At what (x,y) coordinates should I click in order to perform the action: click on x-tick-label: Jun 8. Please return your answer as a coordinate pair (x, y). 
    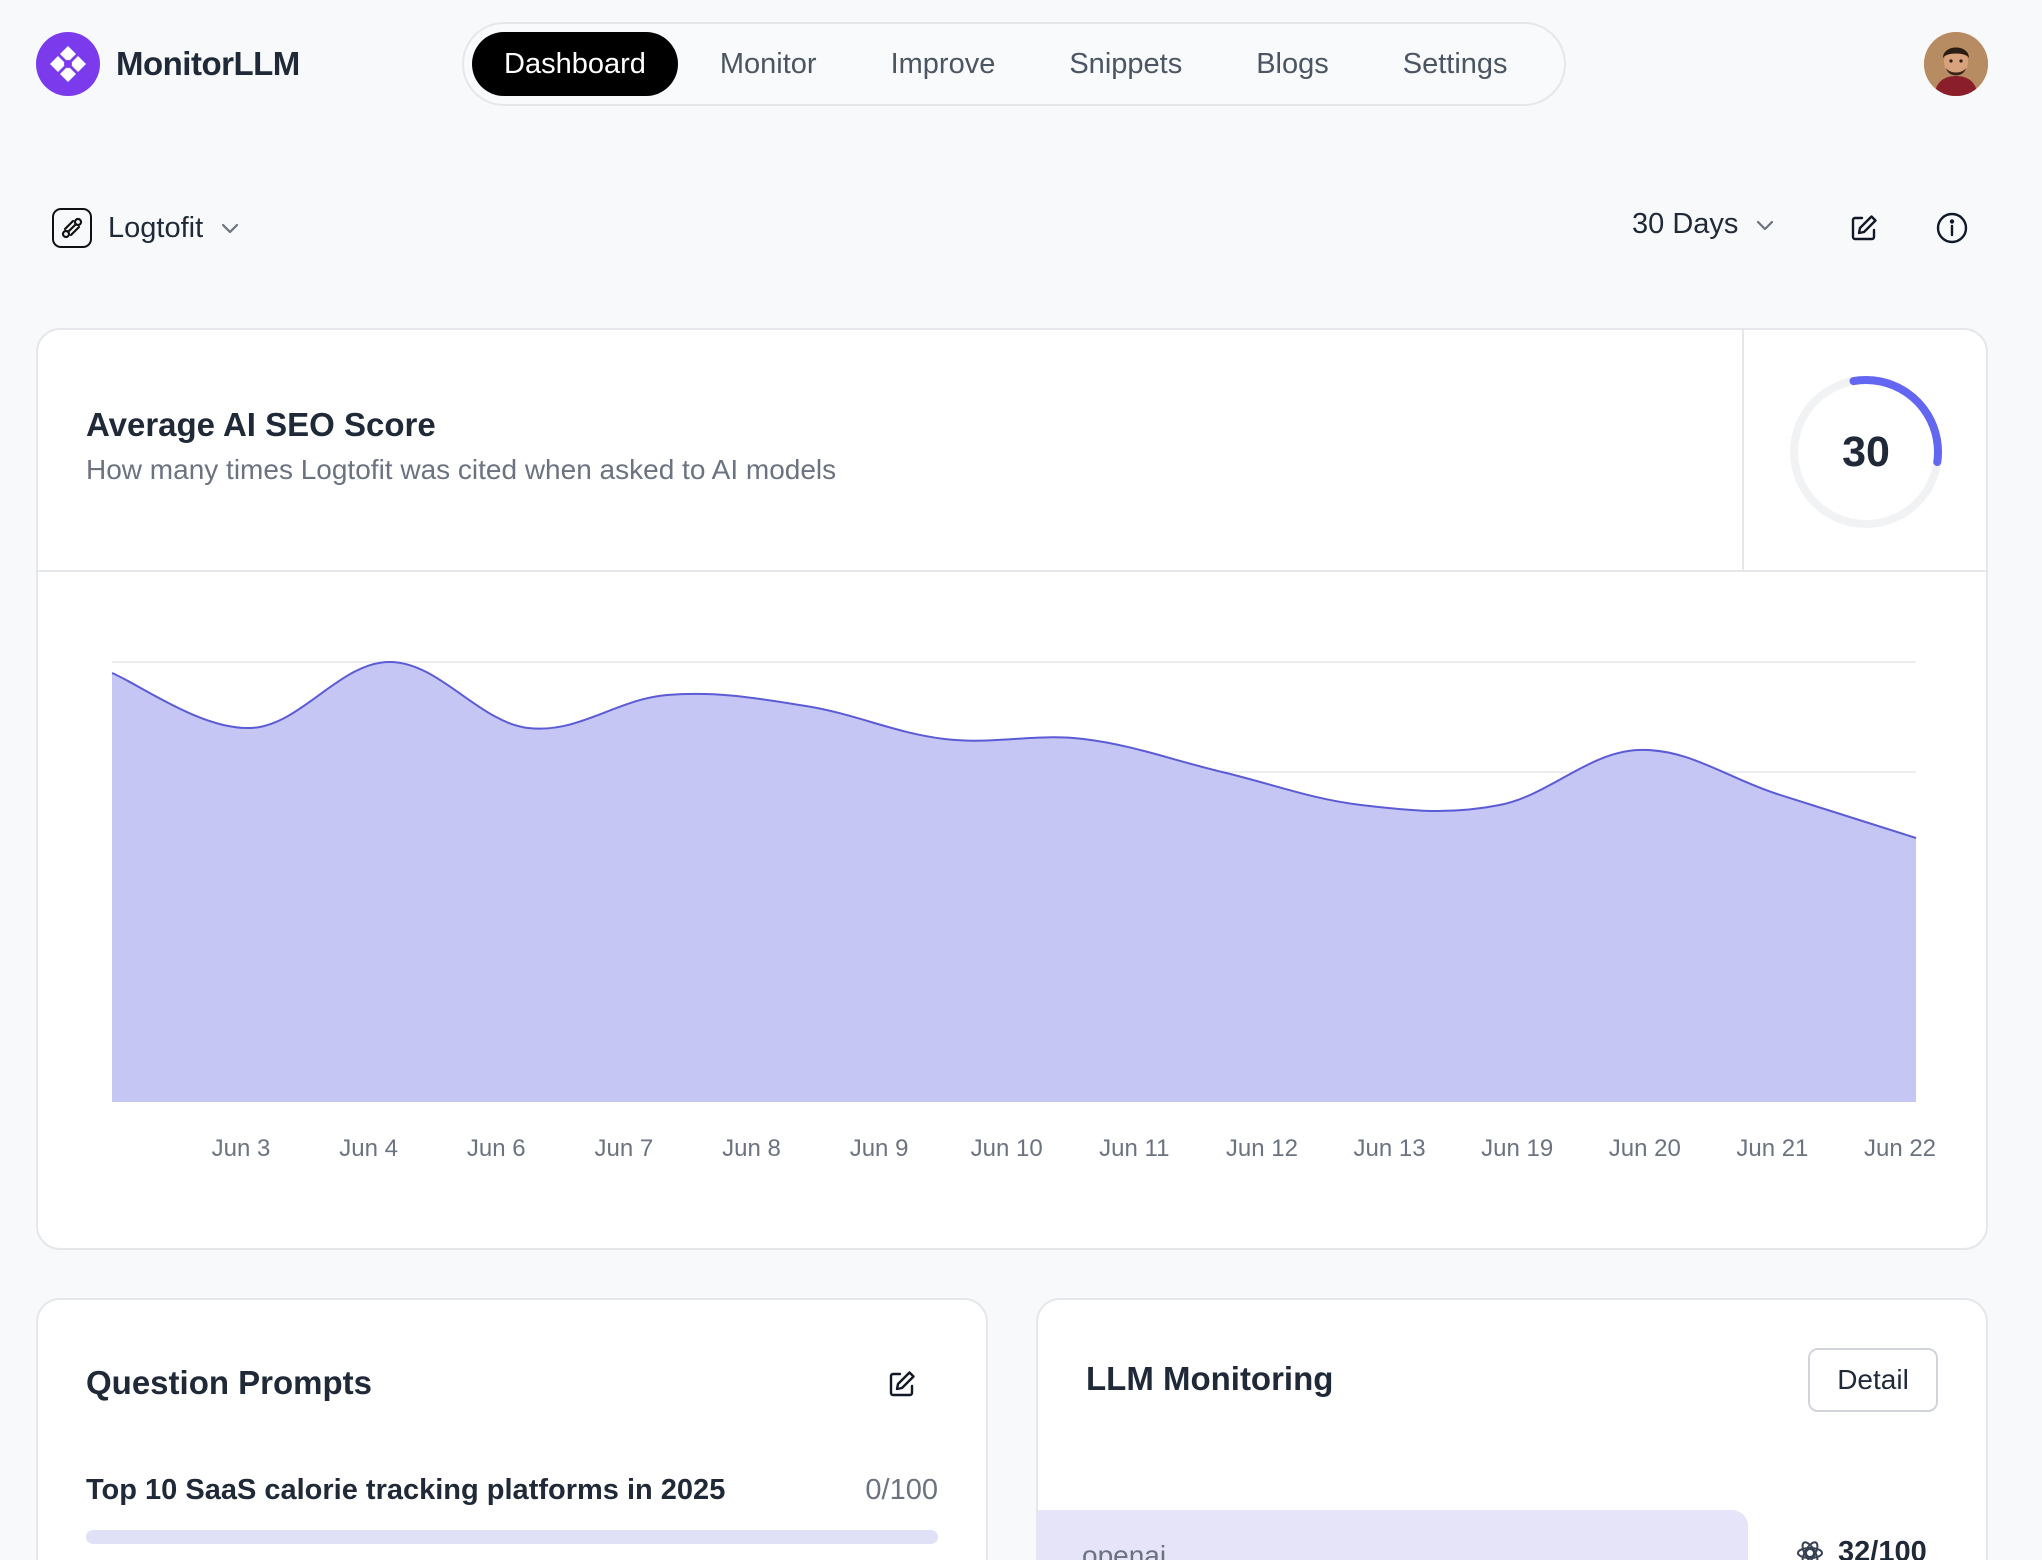
    Looking at the image, I should click on (751, 1148).